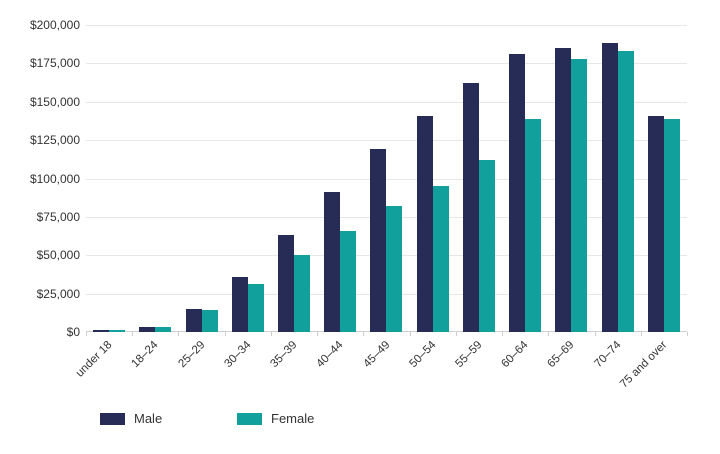 This screenshot has width=720, height=454. I want to click on y-tick-label-0: $0, so click(73, 332).